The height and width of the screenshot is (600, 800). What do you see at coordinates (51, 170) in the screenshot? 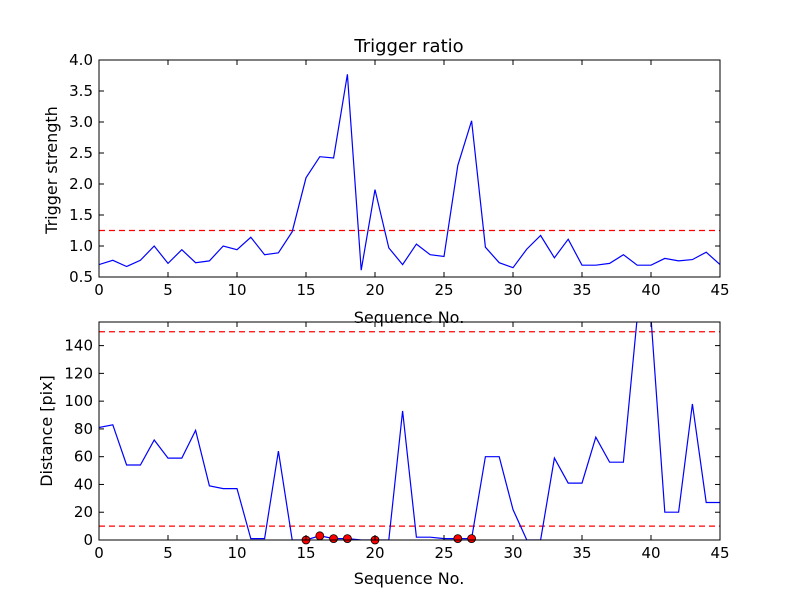
I see `top-y-axis-label: Trigger strength` at bounding box center [51, 170].